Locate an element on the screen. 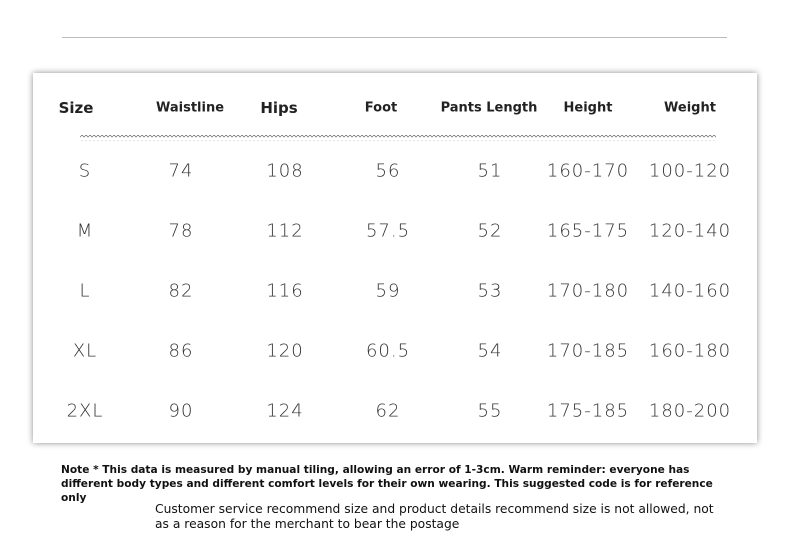 Image resolution: width=790 pixels, height=559 pixels. table-cell: 165-175 is located at coordinates (588, 231).